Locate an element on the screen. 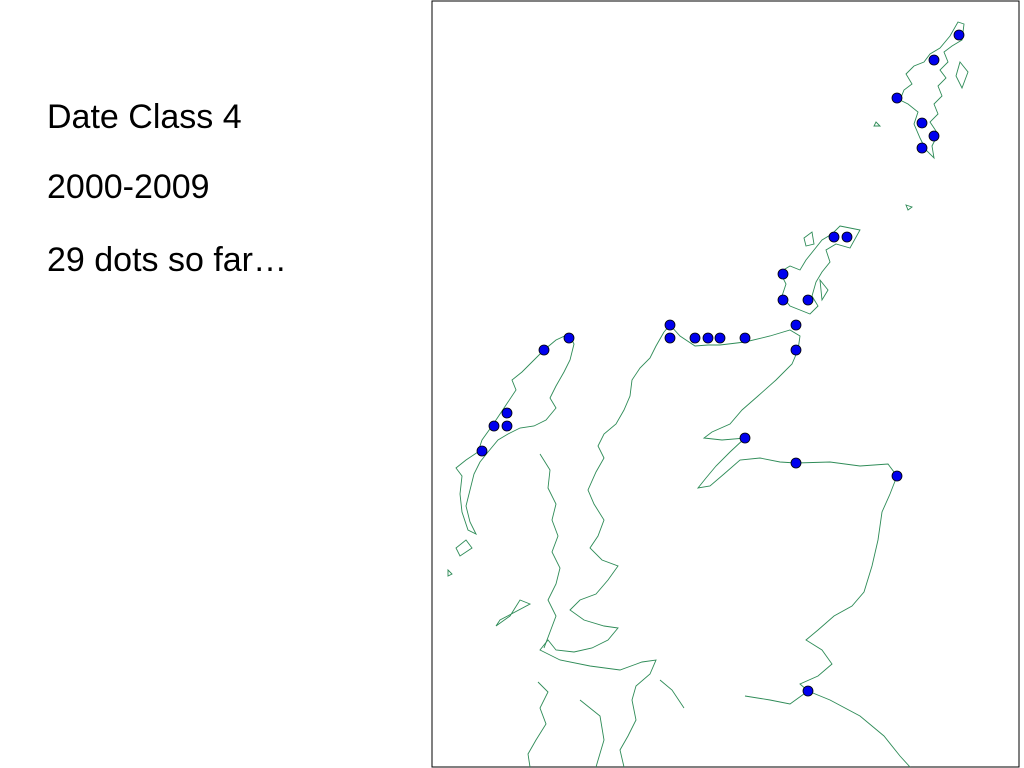 This screenshot has height=768, width=1024. date-class-label: Date Class 4 is located at coordinates (144, 117).